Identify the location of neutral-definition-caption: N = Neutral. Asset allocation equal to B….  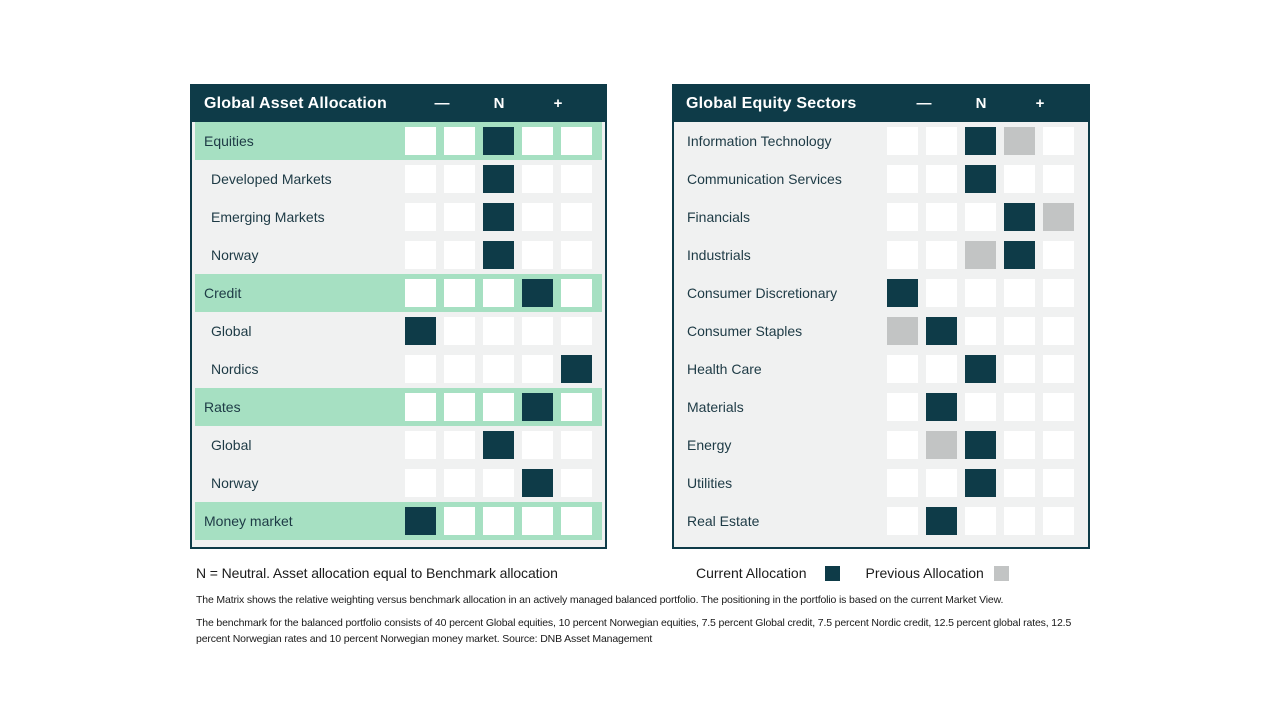
(377, 573).